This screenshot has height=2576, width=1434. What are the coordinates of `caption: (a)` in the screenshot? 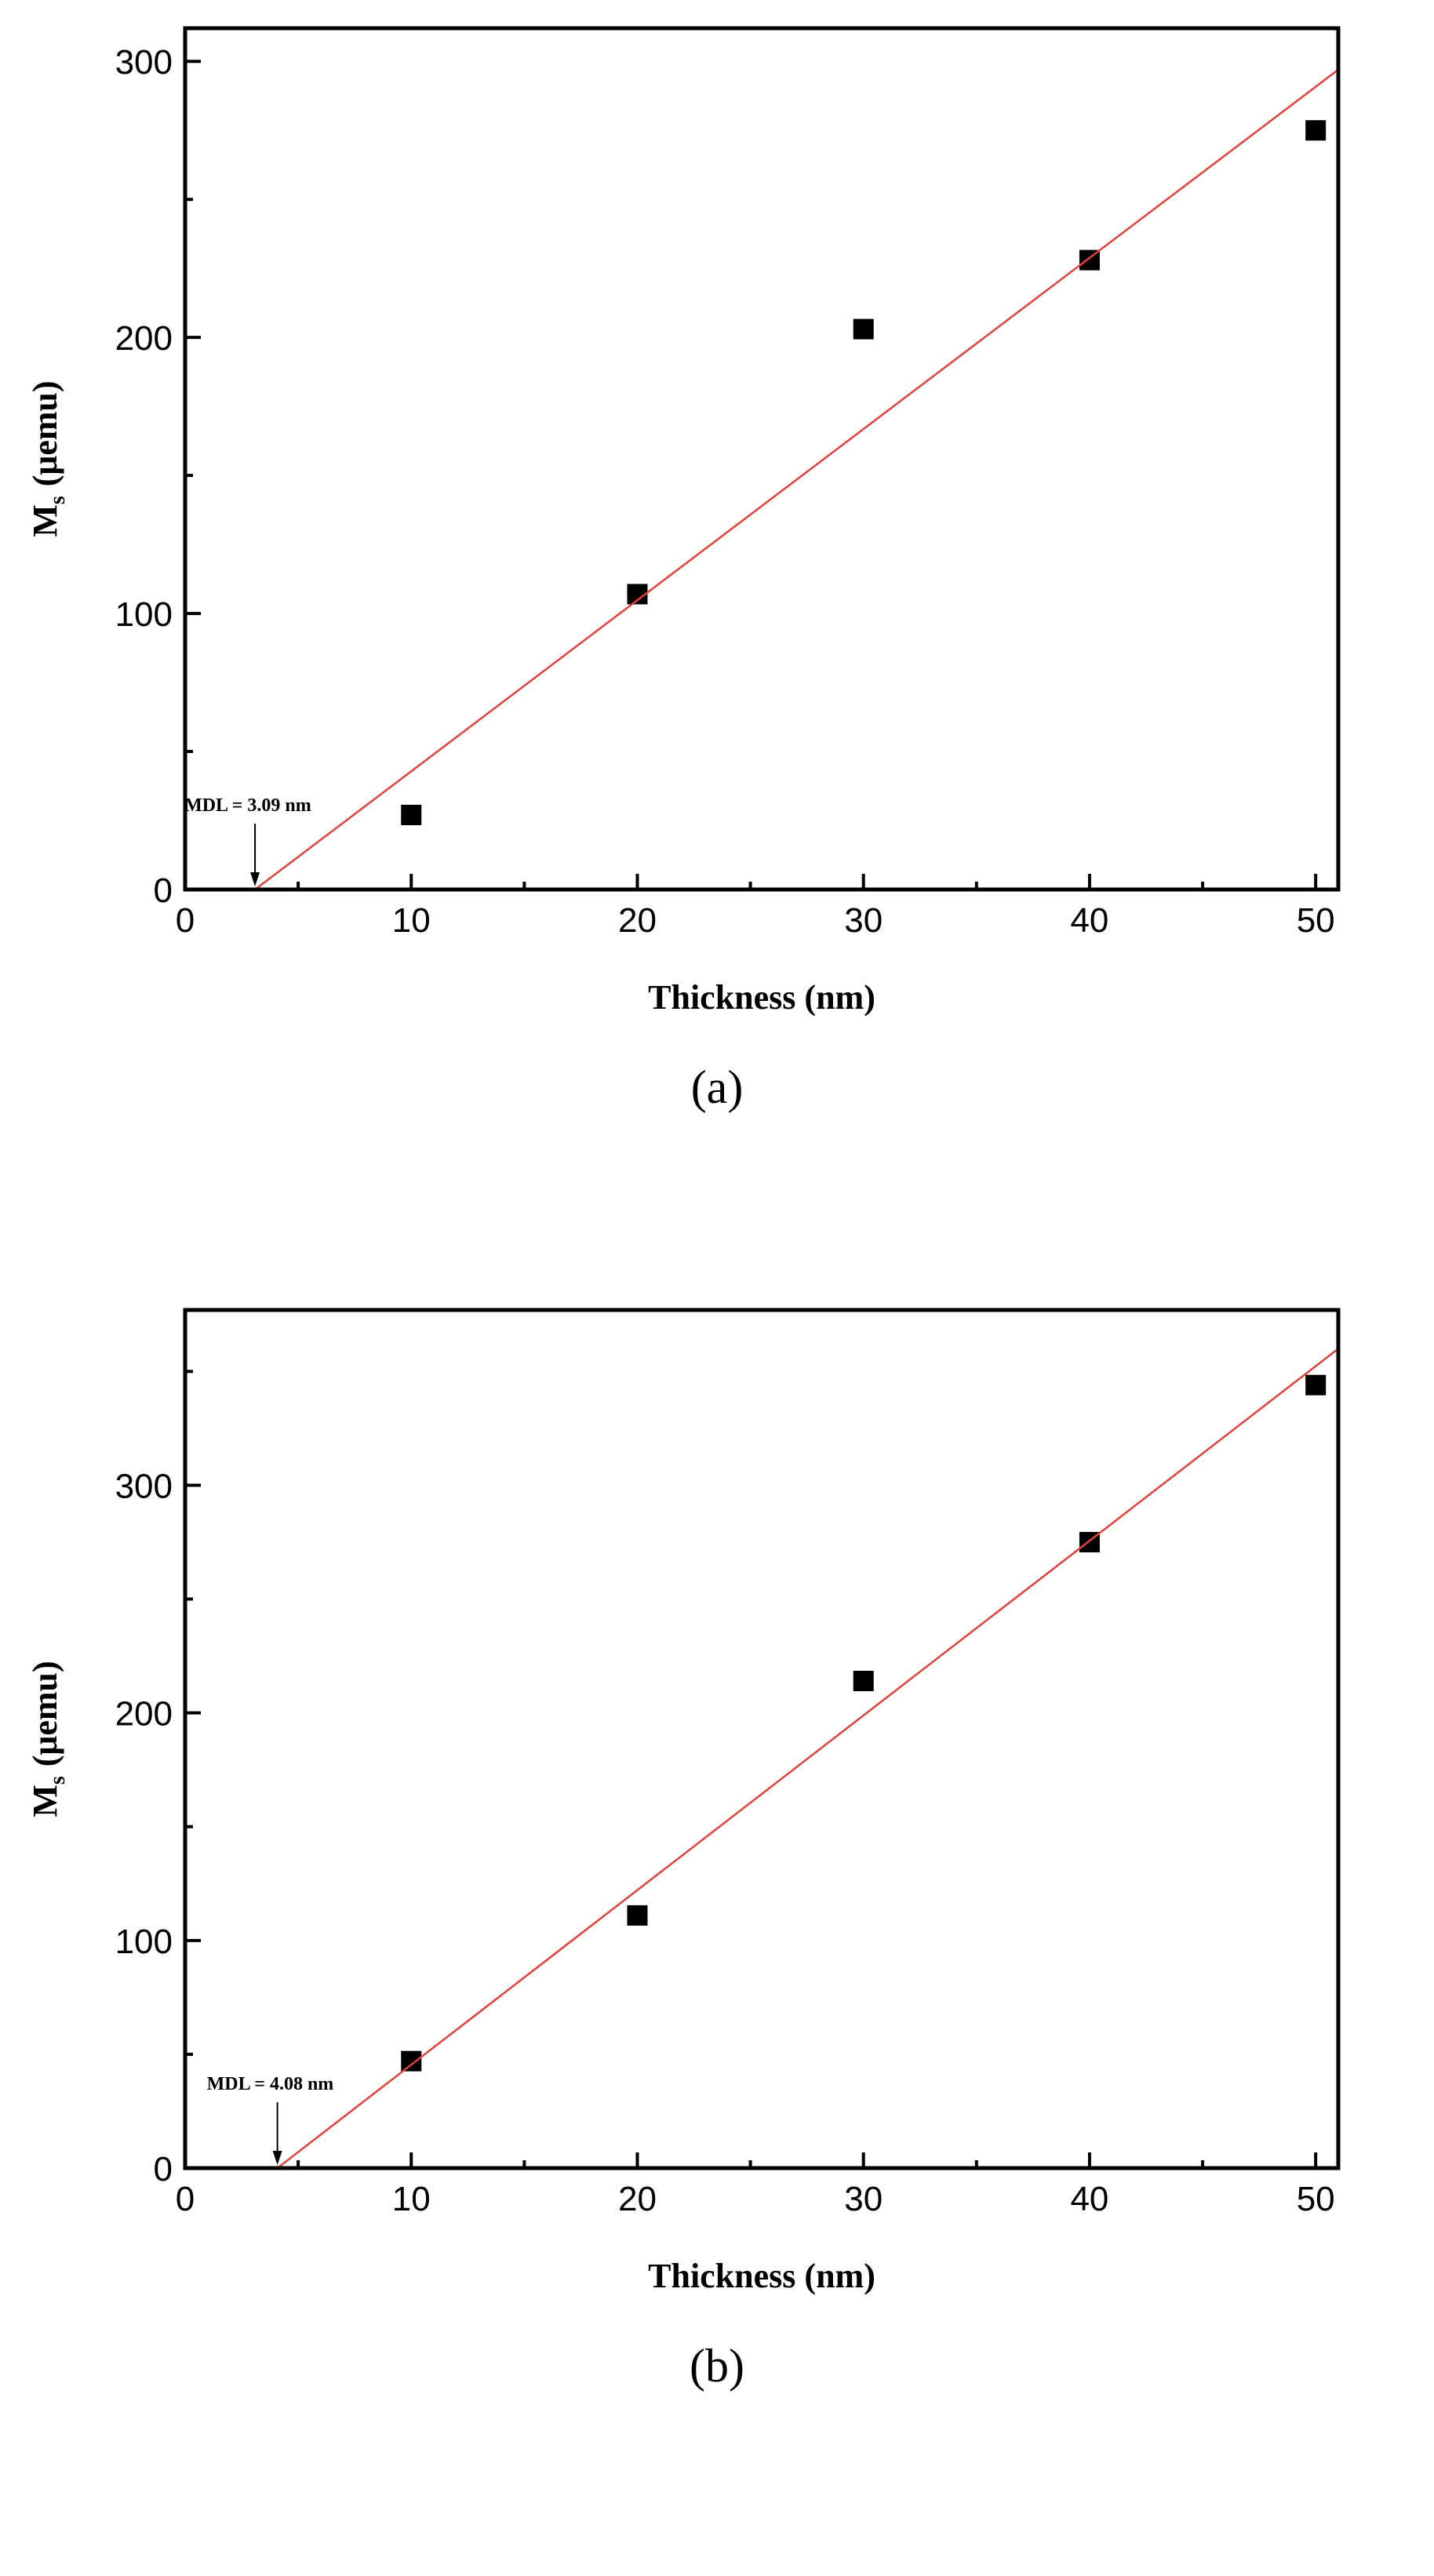 It's located at (718, 1087).